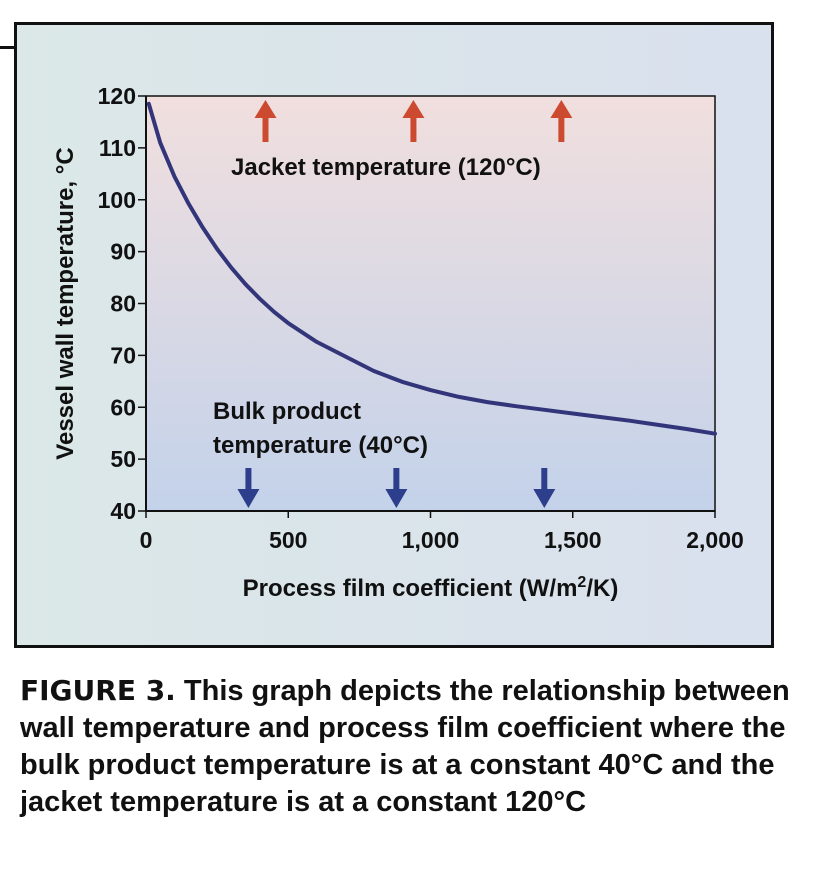  Describe the element at coordinates (386, 167) in the screenshot. I see `jacket-temperature-label: Jacket temperature (120°C)` at that location.